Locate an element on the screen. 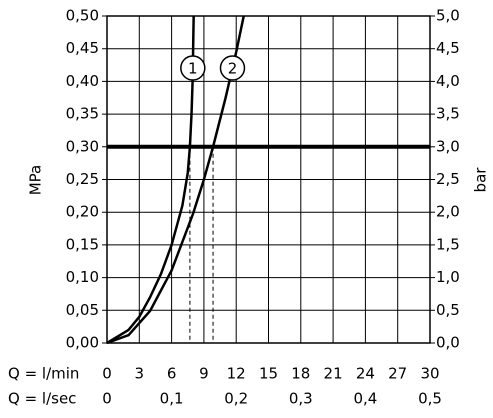 Image resolution: width=493 pixels, height=418 pixels. y-tick-label: 0,45 is located at coordinates (82, 48).